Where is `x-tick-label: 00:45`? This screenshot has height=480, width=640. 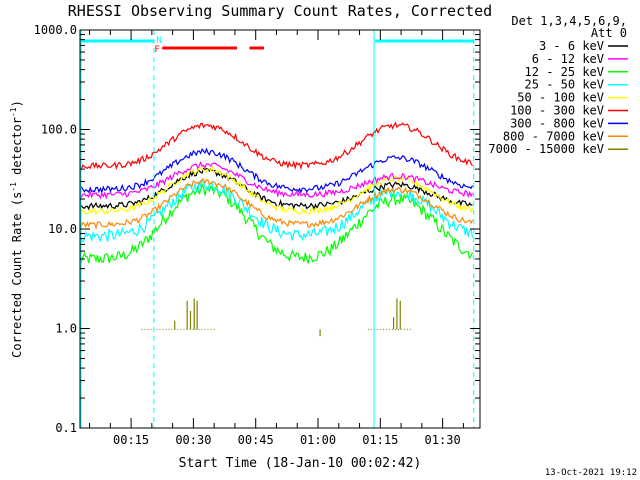
x-tick-label: 00:45 is located at coordinates (256, 440).